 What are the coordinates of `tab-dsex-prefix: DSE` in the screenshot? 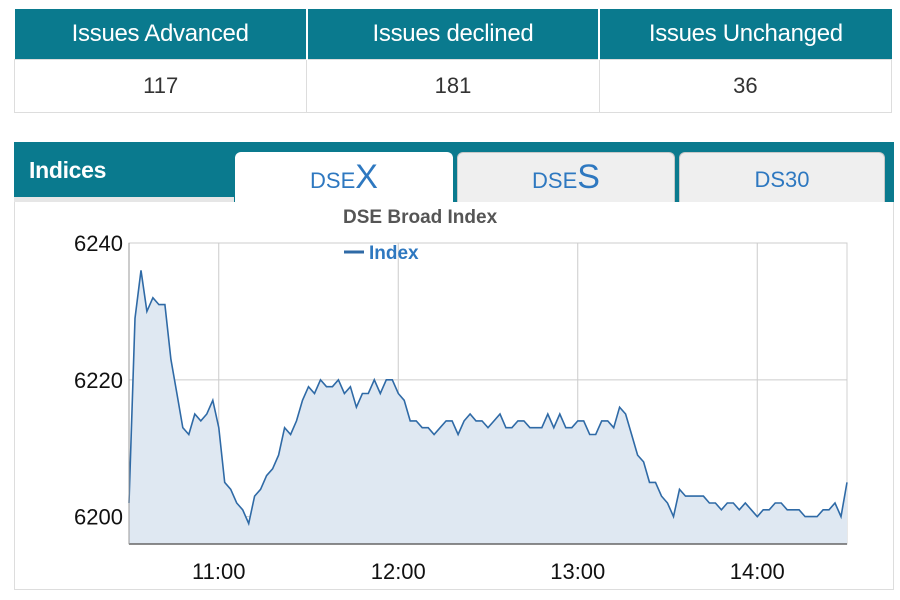 It's located at (332, 180).